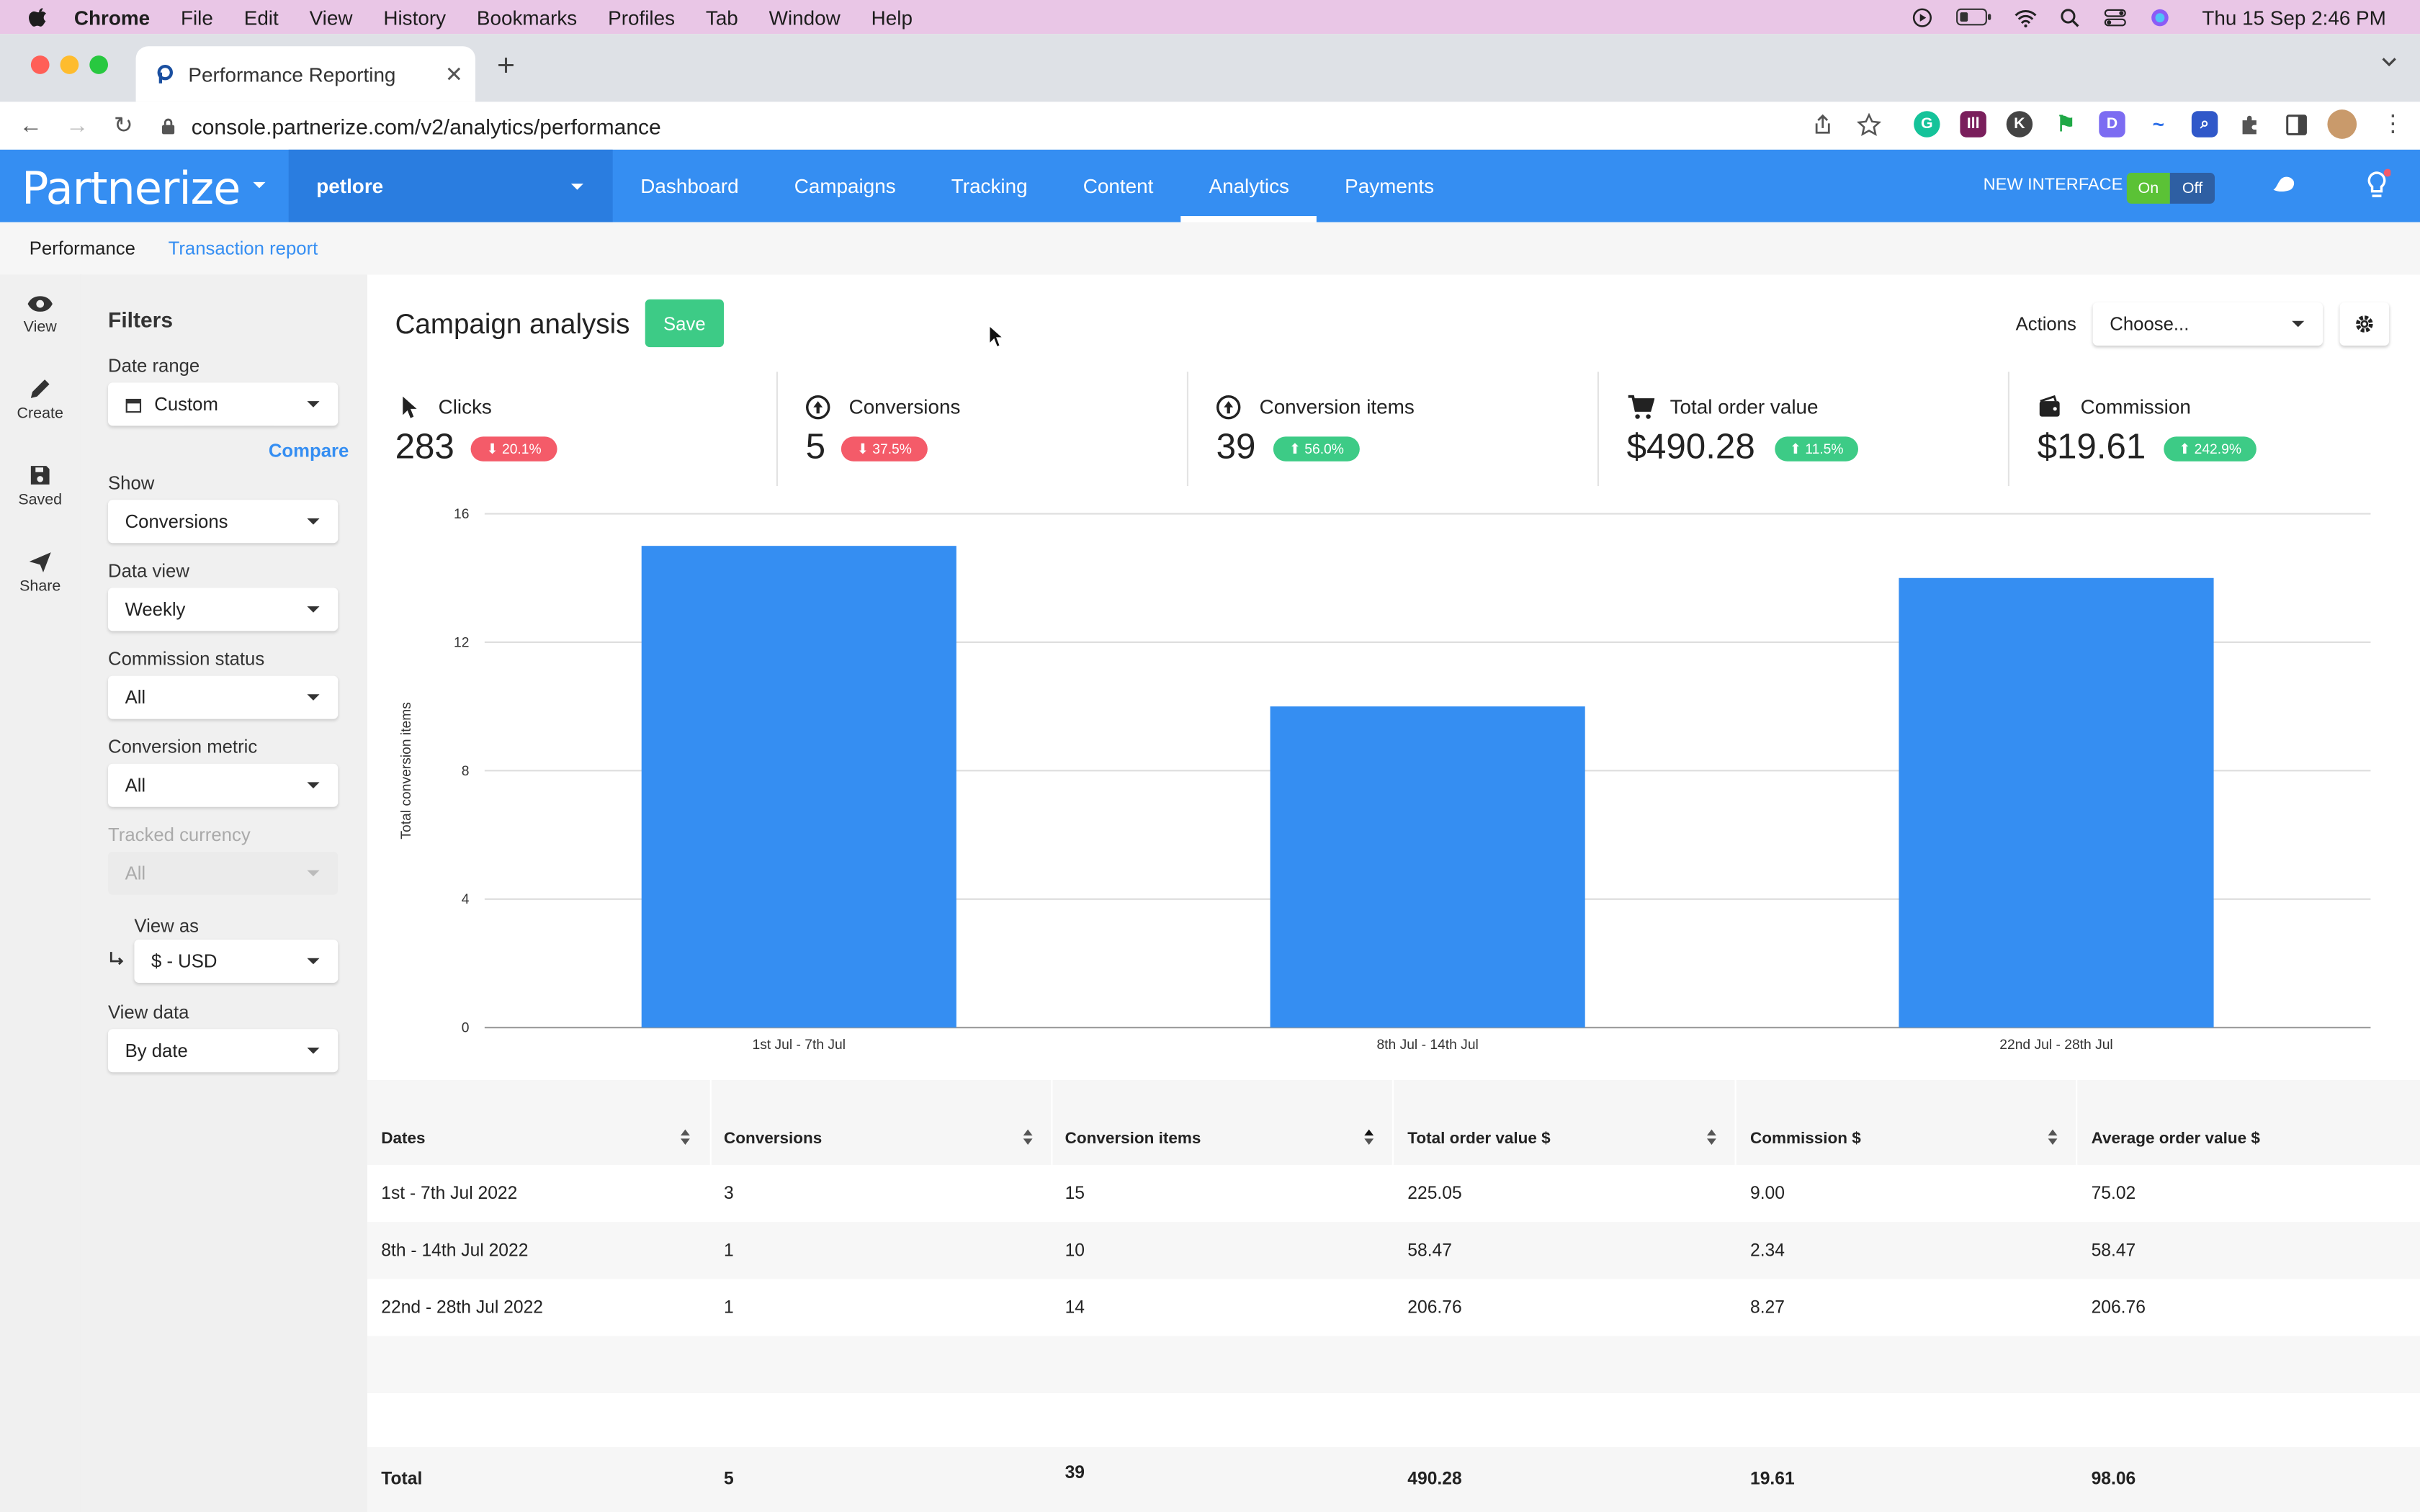 This screenshot has height=1512, width=2420. What do you see at coordinates (403, 1138) in the screenshot?
I see `header-dates: Dates` at bounding box center [403, 1138].